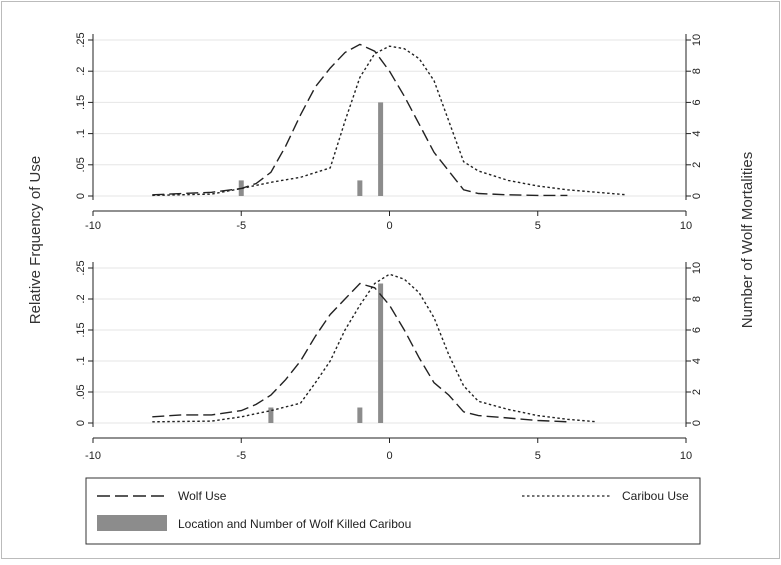 The image size is (781, 565). Describe the element at coordinates (538, 456) in the screenshot. I see `bottom-x-tick-label: 5` at that location.